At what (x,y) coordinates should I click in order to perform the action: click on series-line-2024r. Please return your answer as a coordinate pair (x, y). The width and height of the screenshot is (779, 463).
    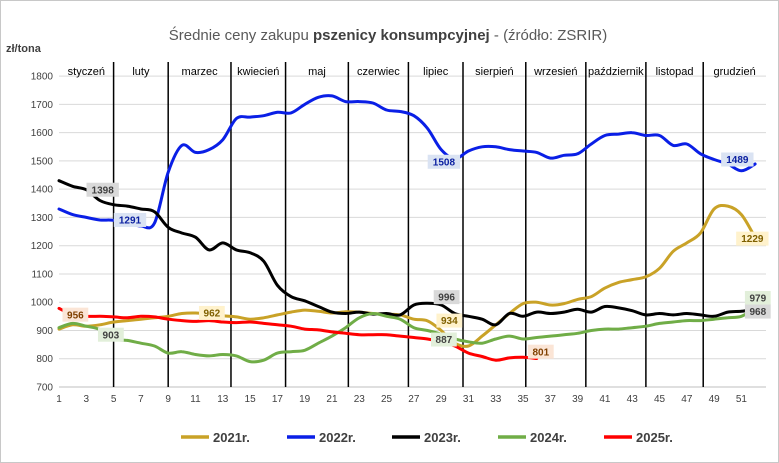
    Looking at the image, I should click on (407, 335).